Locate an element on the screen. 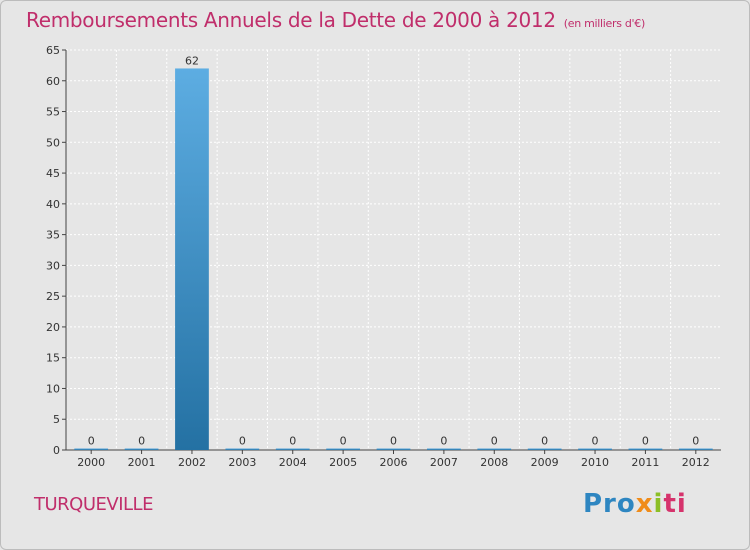 The image size is (750, 550). x-tick-label: 2002 is located at coordinates (192, 462).